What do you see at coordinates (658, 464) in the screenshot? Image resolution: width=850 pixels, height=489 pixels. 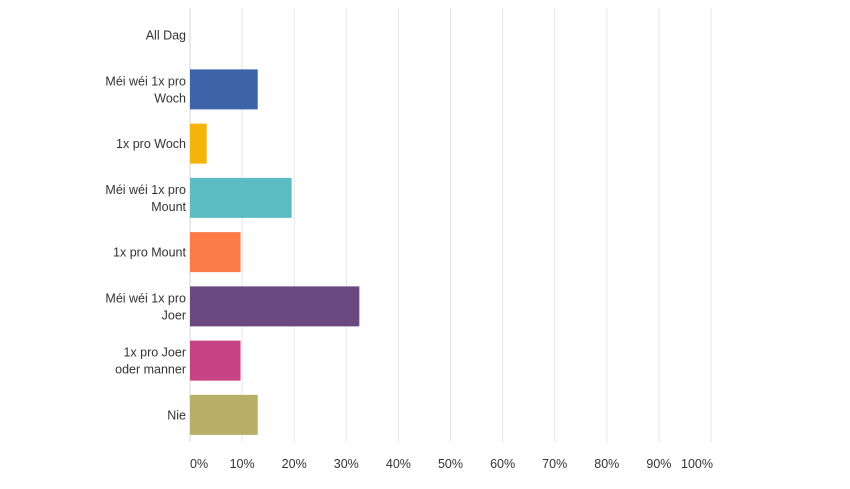 I see `x-tick-label-9: 90%` at bounding box center [658, 464].